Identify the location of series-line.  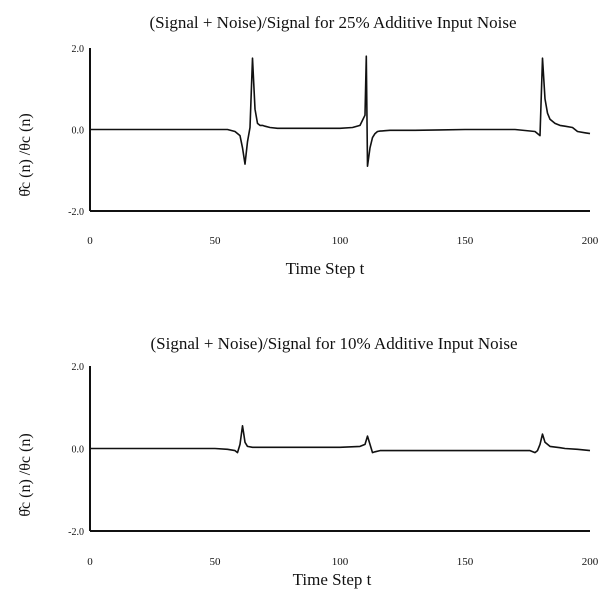
(340, 439).